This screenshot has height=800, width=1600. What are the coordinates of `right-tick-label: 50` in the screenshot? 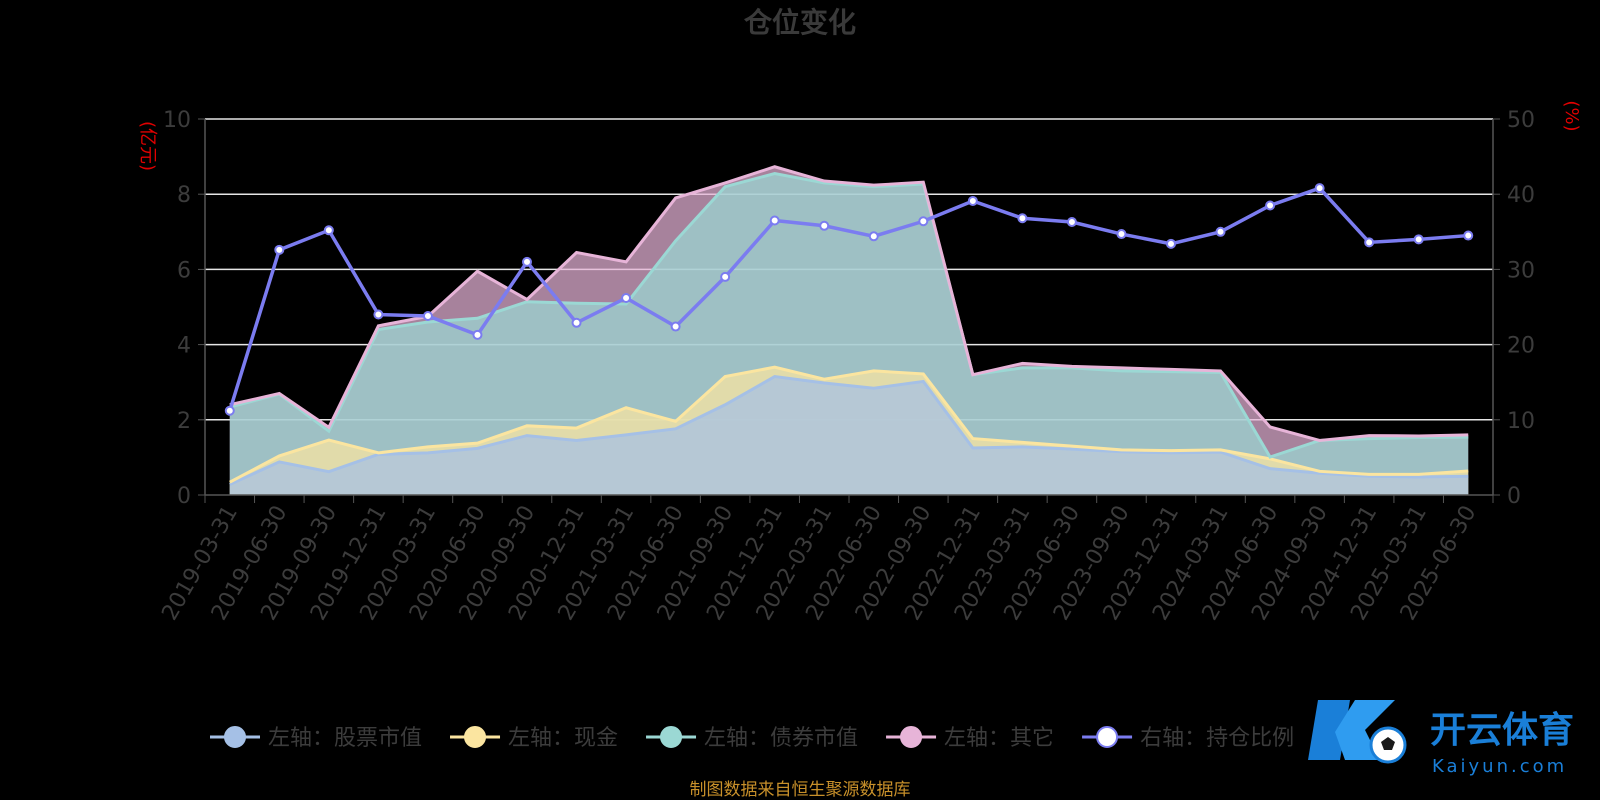 It's located at (1521, 120).